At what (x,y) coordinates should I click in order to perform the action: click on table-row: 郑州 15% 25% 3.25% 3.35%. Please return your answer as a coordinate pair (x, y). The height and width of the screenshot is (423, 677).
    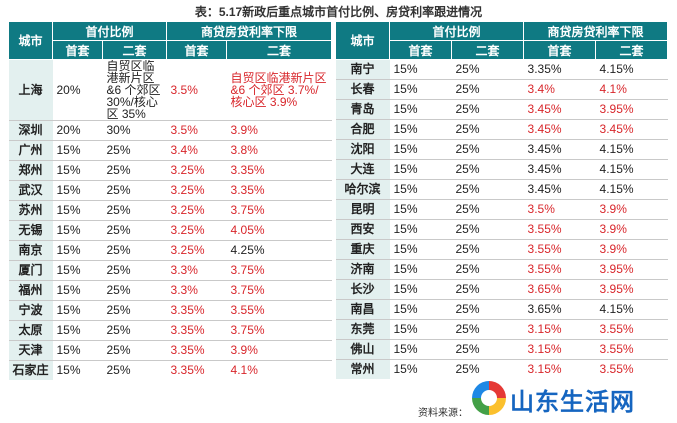
    Looking at the image, I should click on (170, 170).